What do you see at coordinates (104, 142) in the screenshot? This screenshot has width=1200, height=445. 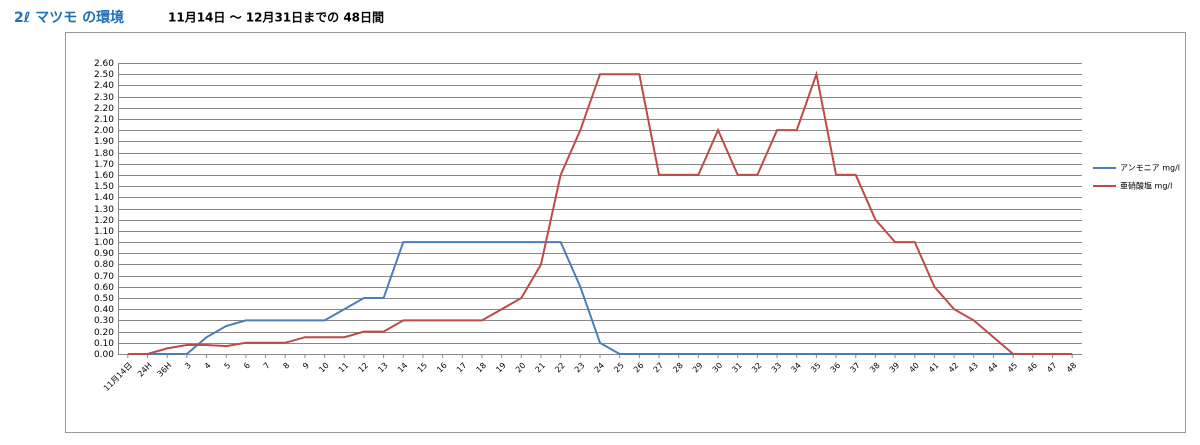 I see `y-tick-label: 1.90` at bounding box center [104, 142].